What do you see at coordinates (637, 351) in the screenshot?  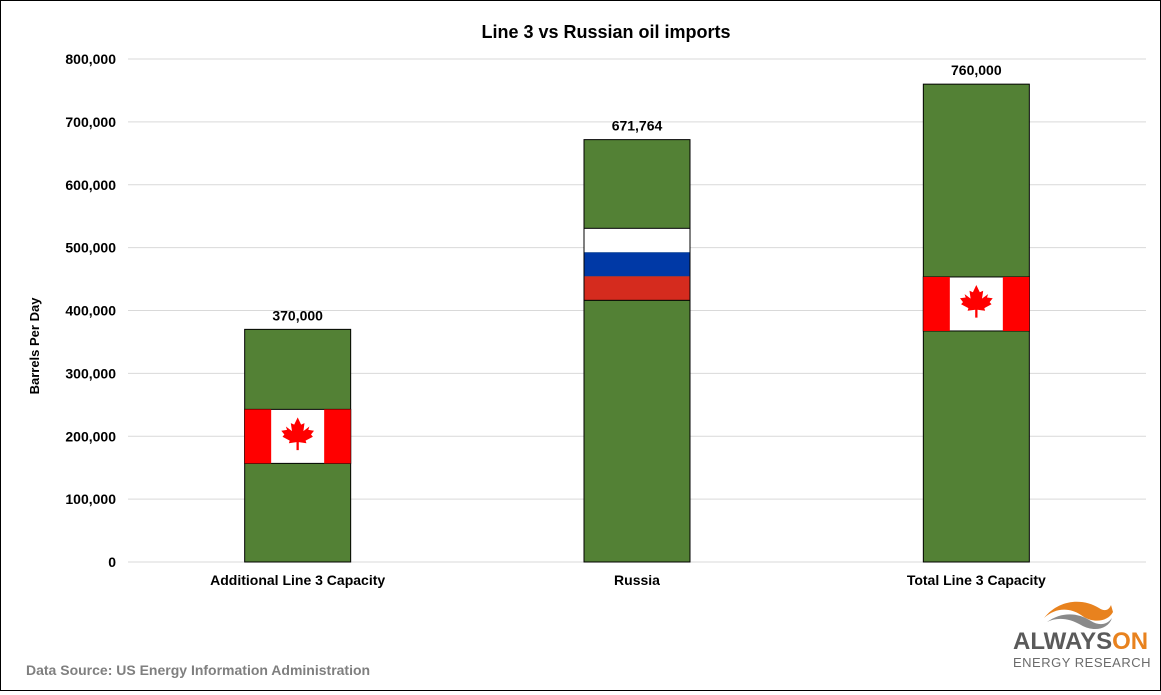 I see `bar` at bounding box center [637, 351].